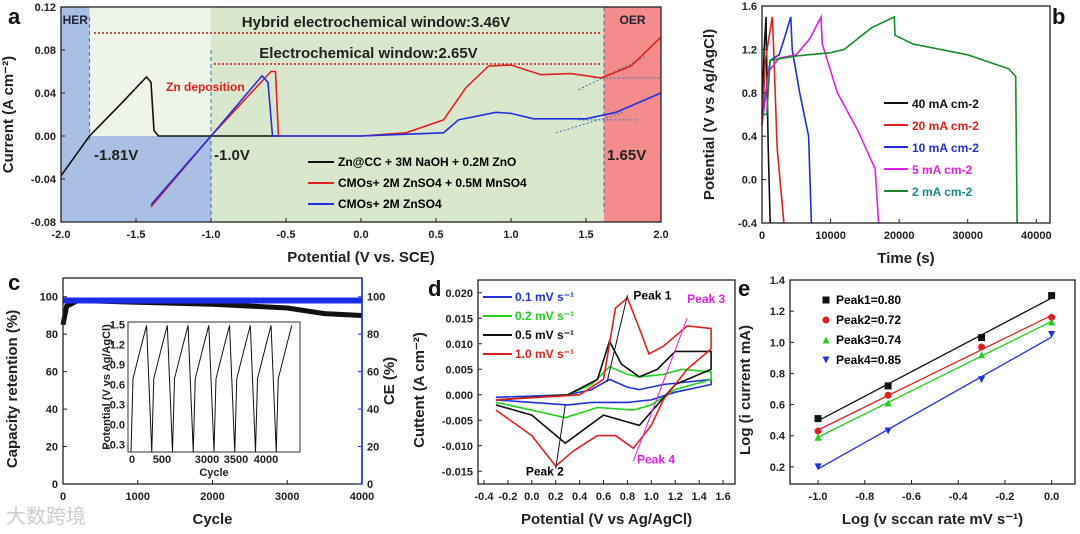 The image size is (1080, 534). What do you see at coordinates (117, 365) in the screenshot?
I see `inset-y-tick-label: 0.9` at bounding box center [117, 365].